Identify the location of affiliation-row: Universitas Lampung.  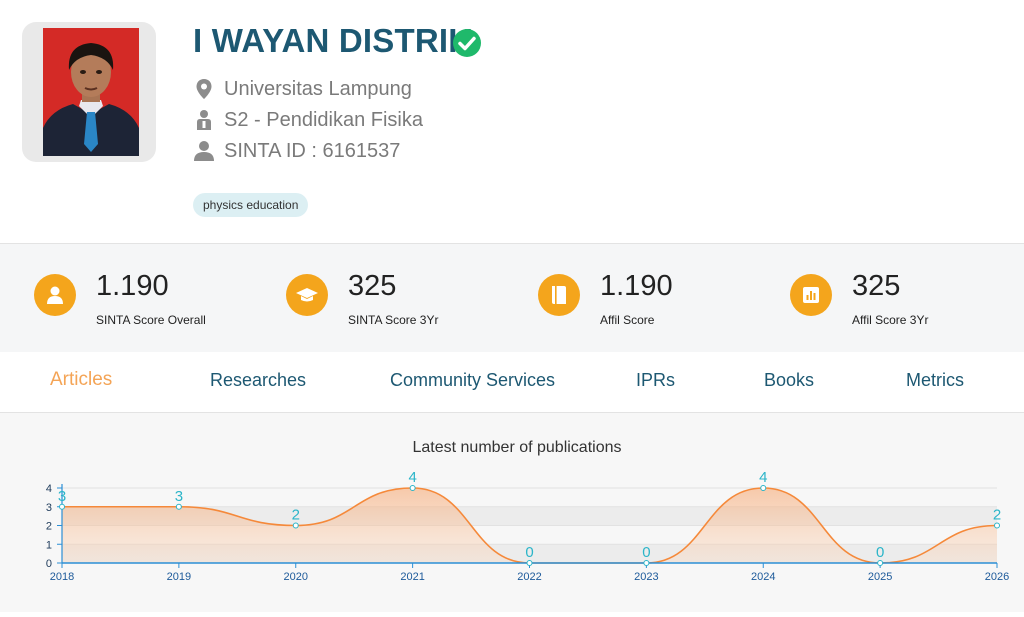
(302, 89).